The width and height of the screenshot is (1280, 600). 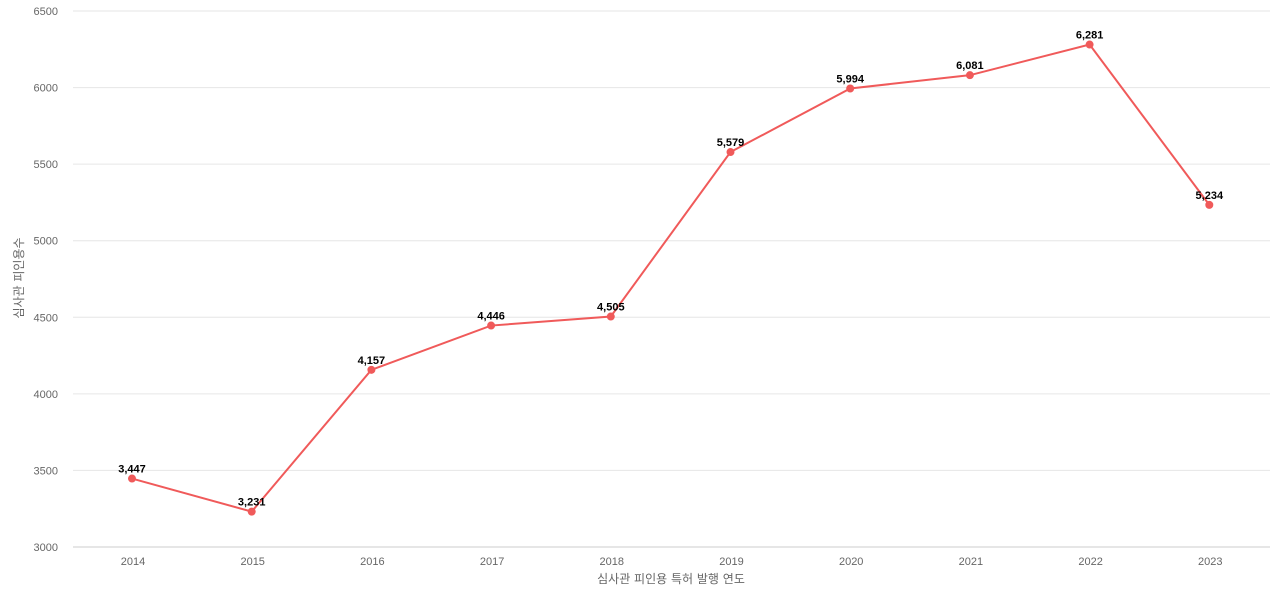 I want to click on x-tick-label: 2018, so click(x=612, y=562).